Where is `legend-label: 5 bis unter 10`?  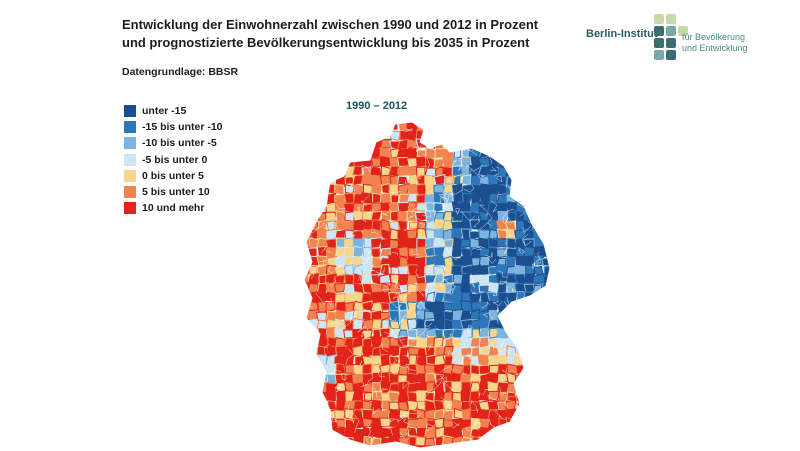 legend-label: 5 bis unter 10 is located at coordinates (176, 192).